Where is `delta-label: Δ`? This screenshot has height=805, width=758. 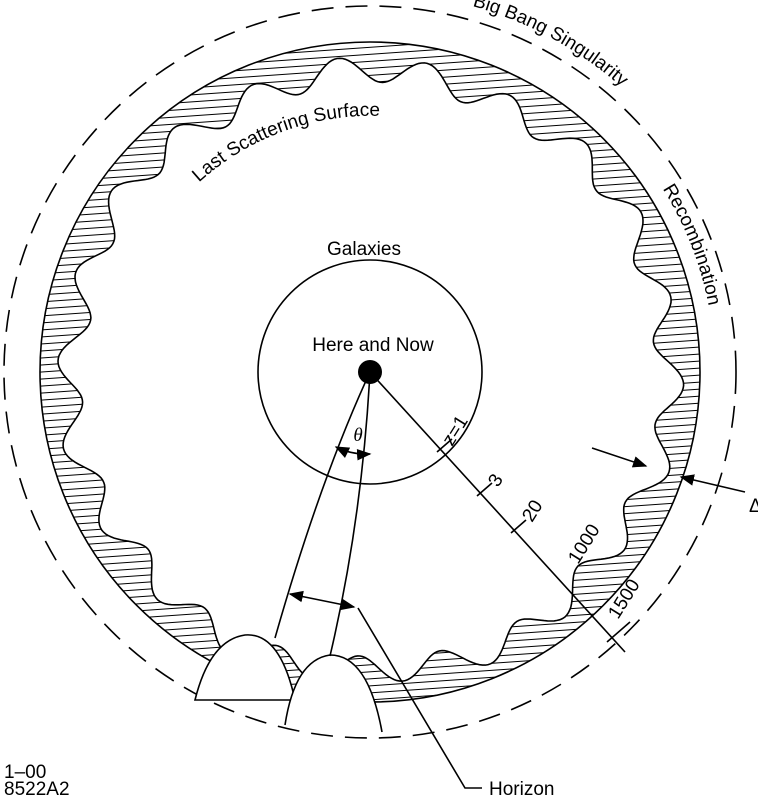 delta-label: Δ is located at coordinates (753, 506).